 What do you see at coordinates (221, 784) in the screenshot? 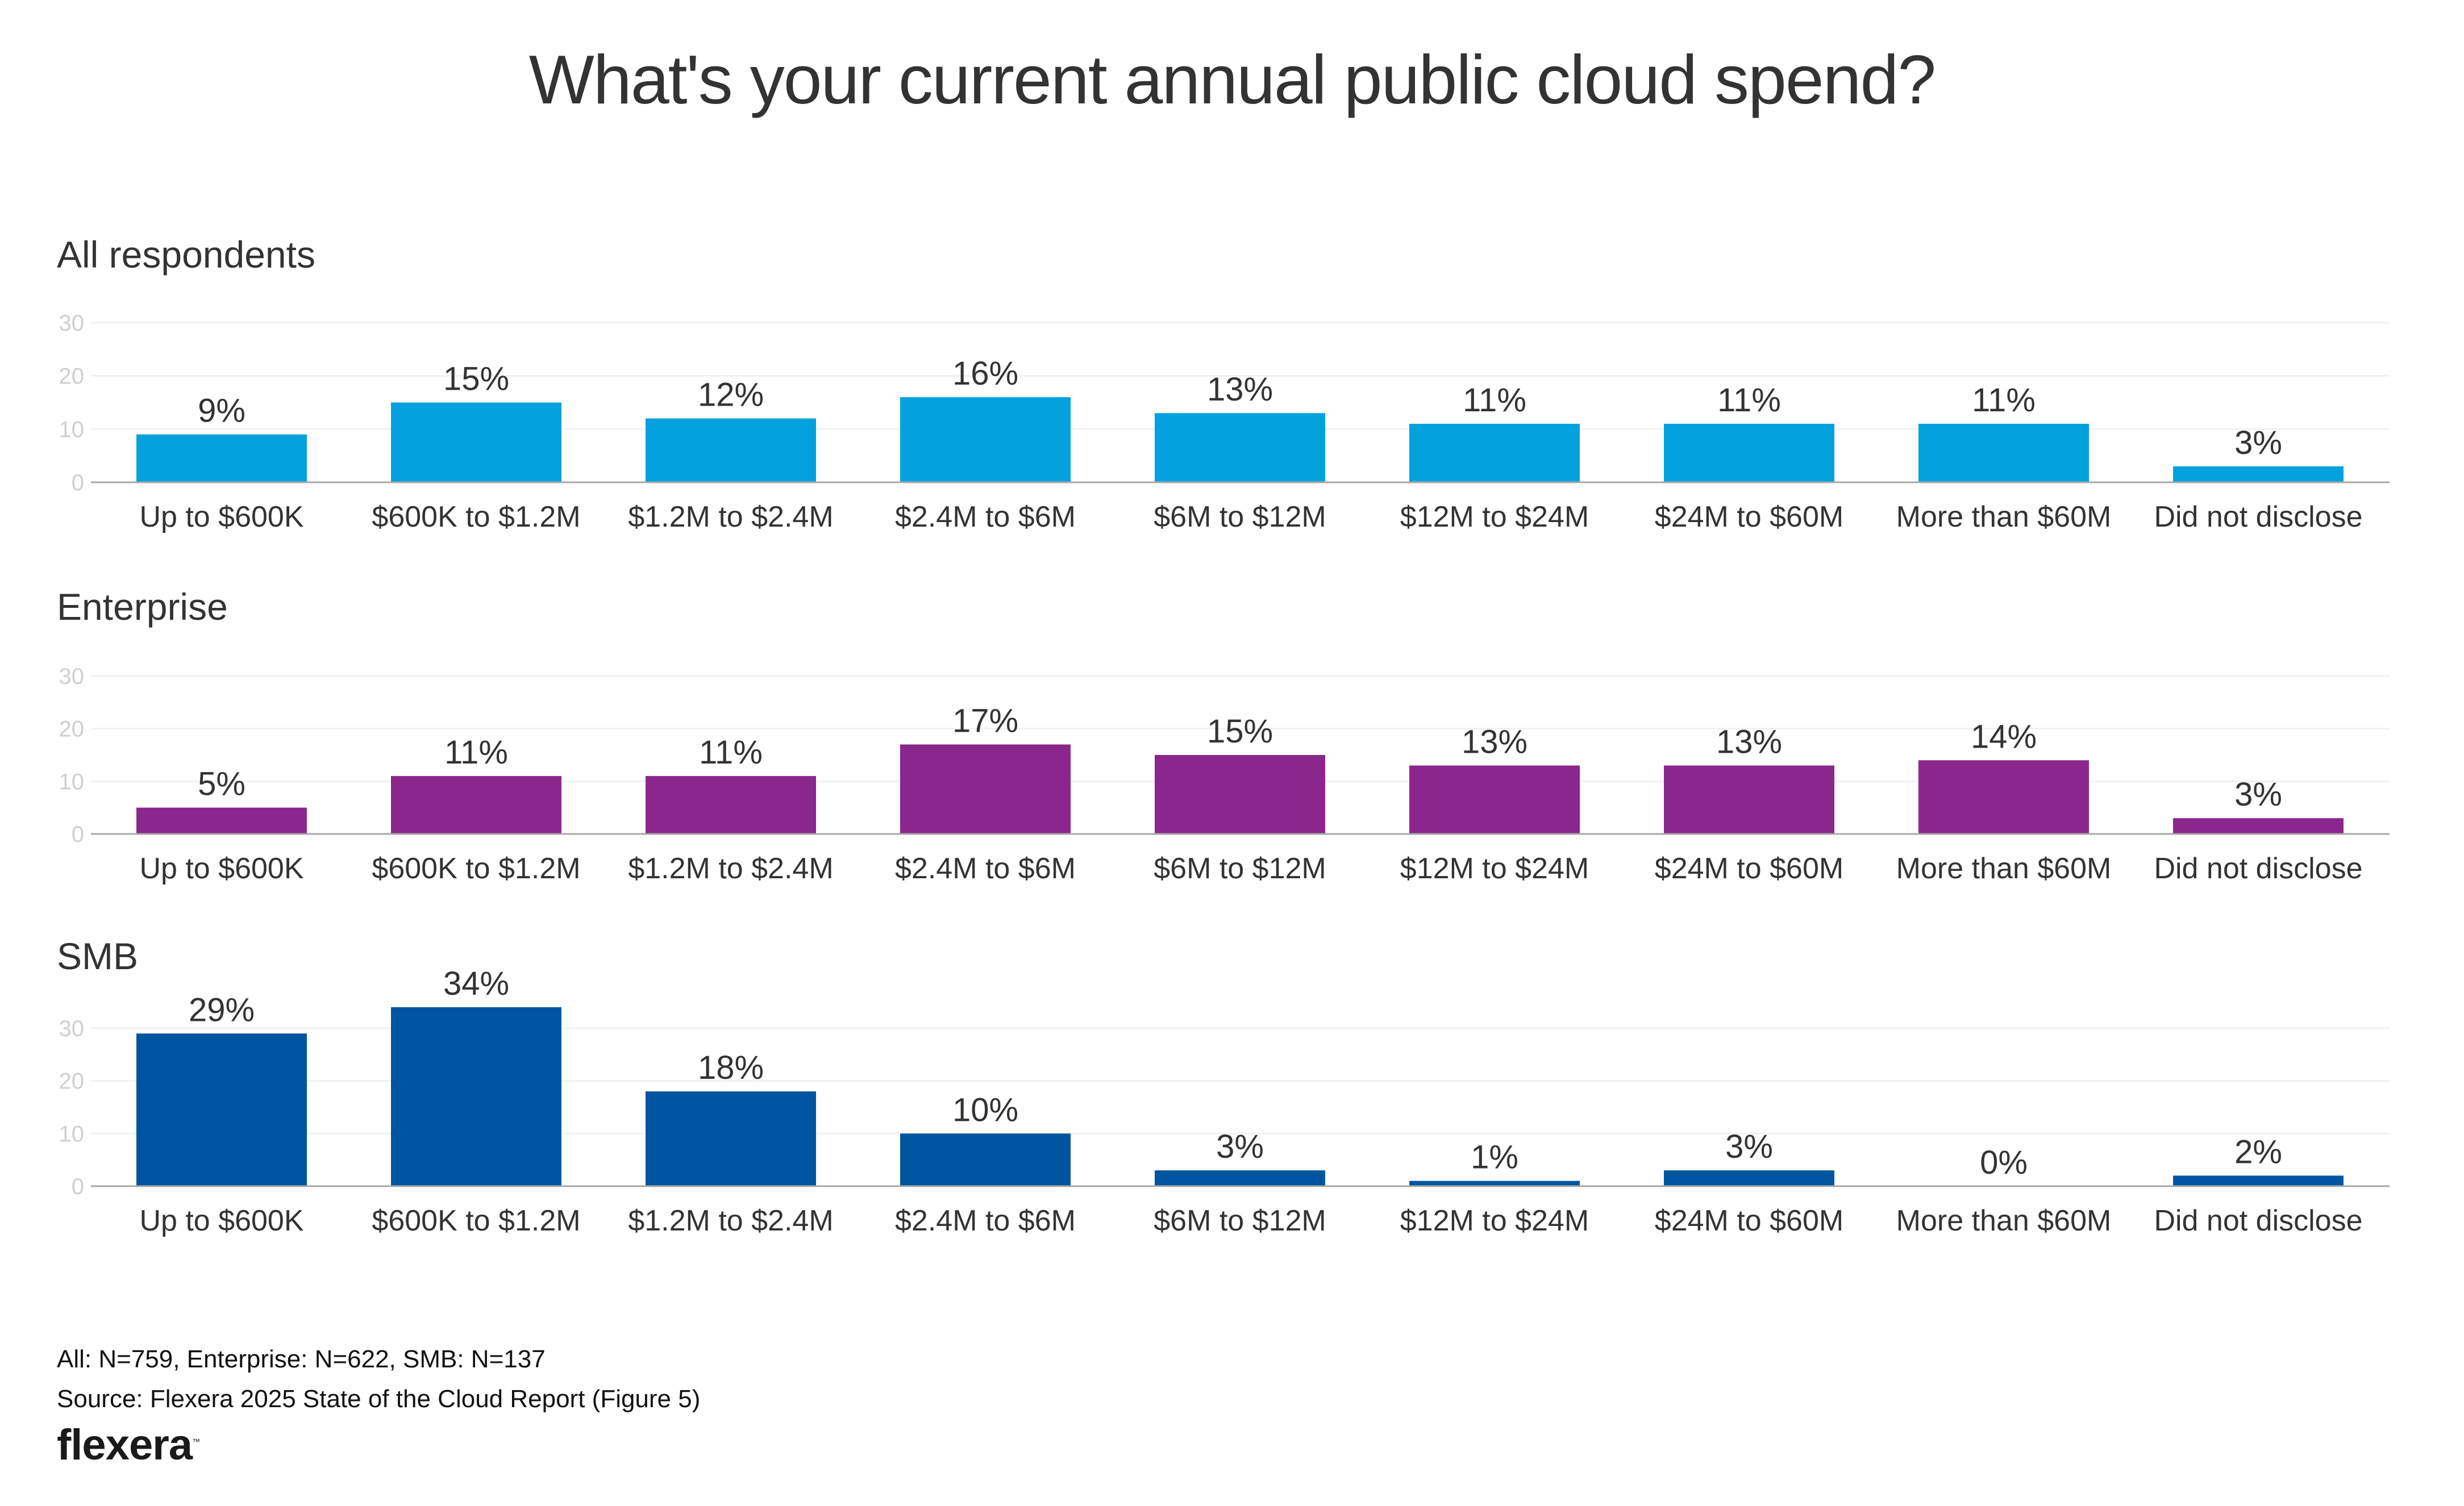
I see `data-label: 5%` at bounding box center [221, 784].